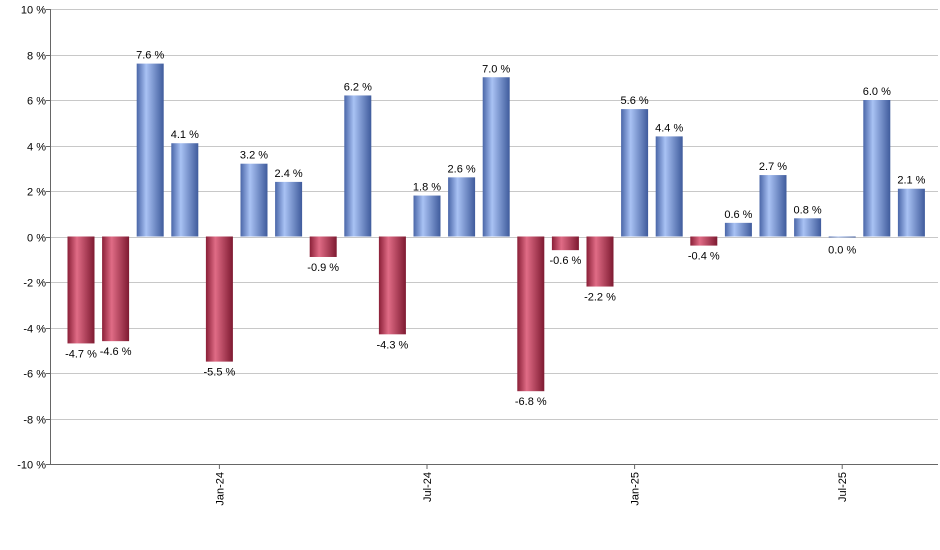 Image resolution: width=940 pixels, height=550 pixels. I want to click on data-label: -4.7 %, so click(81, 354).